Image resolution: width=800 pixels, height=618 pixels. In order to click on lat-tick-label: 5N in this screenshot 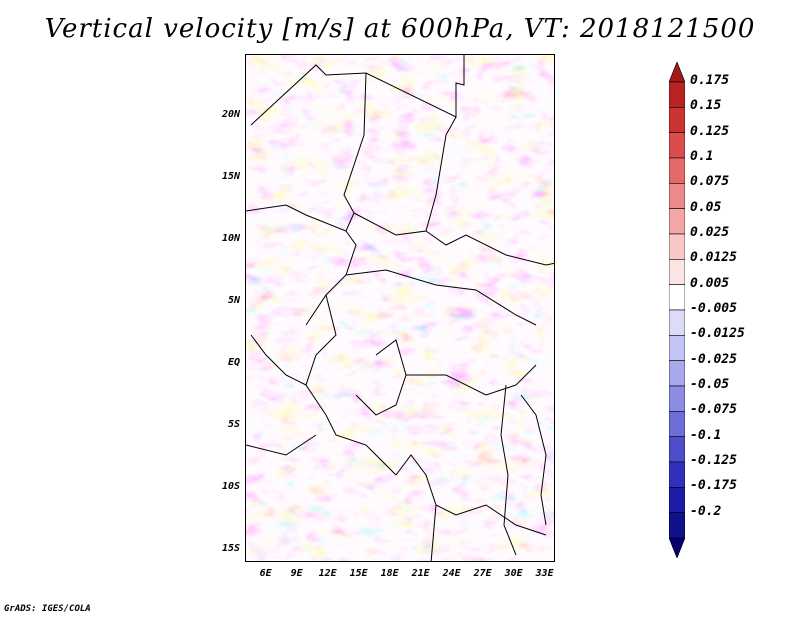, I will do `click(233, 300)`.